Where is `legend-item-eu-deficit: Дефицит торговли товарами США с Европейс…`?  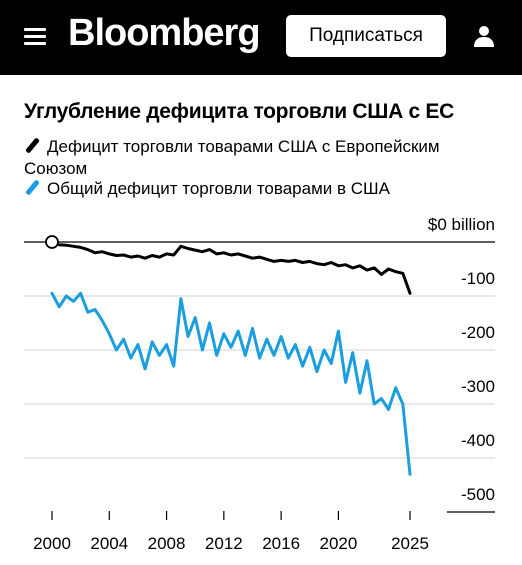
legend-item-eu-deficit: Дефицит торговли товарами США с Европейс… is located at coordinates (264, 158).